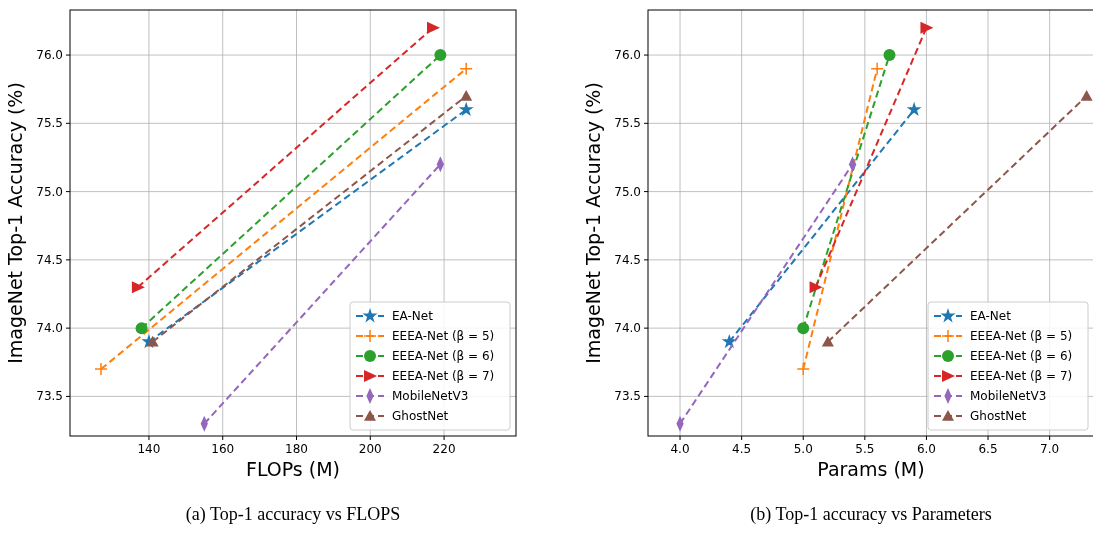 The width and height of the screenshot is (1101, 535). I want to click on x-tick-label: 6.0, so click(926, 449).